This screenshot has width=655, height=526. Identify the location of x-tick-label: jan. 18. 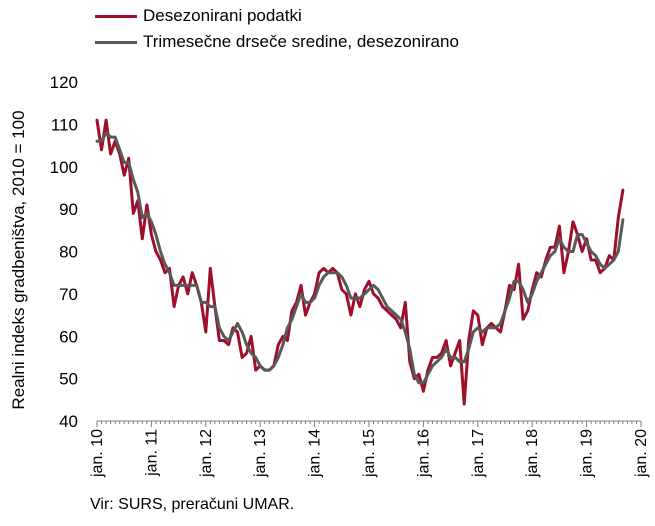
(532, 453).